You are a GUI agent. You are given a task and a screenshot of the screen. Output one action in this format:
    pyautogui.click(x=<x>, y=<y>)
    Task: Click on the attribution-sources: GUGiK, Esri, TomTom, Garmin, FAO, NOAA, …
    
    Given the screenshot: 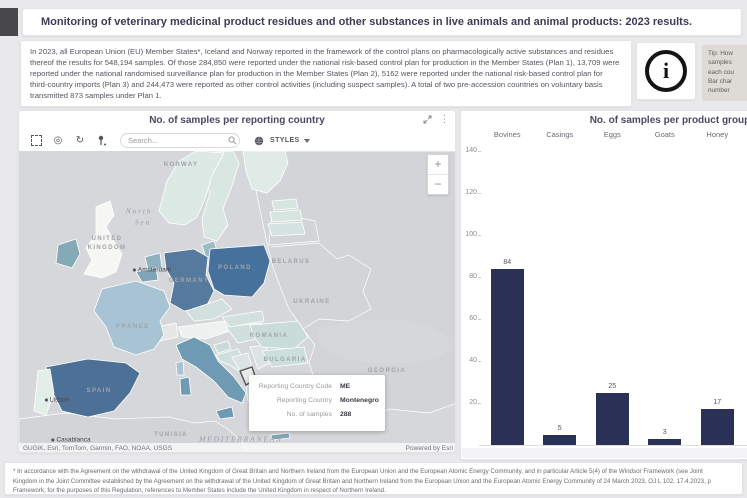 What is the action you would take?
    pyautogui.click(x=98, y=448)
    